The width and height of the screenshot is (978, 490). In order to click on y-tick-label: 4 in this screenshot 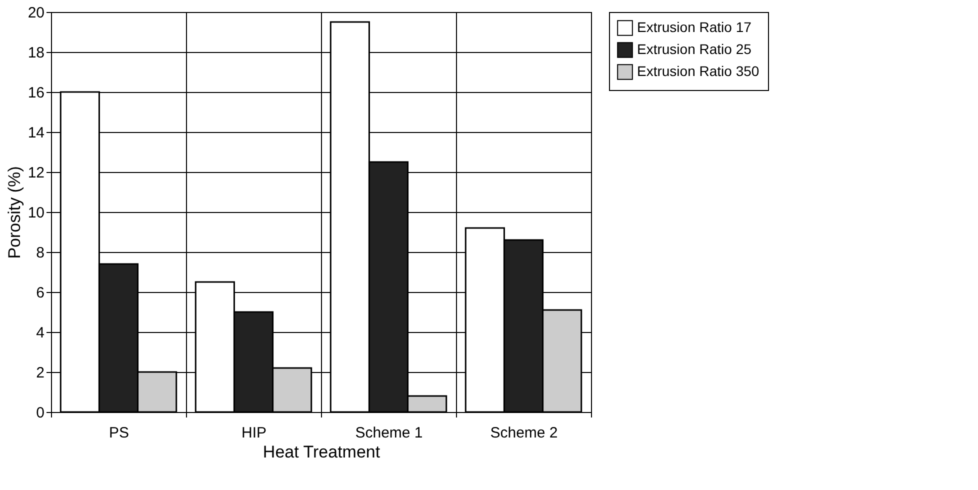, I will do `click(40, 333)`.